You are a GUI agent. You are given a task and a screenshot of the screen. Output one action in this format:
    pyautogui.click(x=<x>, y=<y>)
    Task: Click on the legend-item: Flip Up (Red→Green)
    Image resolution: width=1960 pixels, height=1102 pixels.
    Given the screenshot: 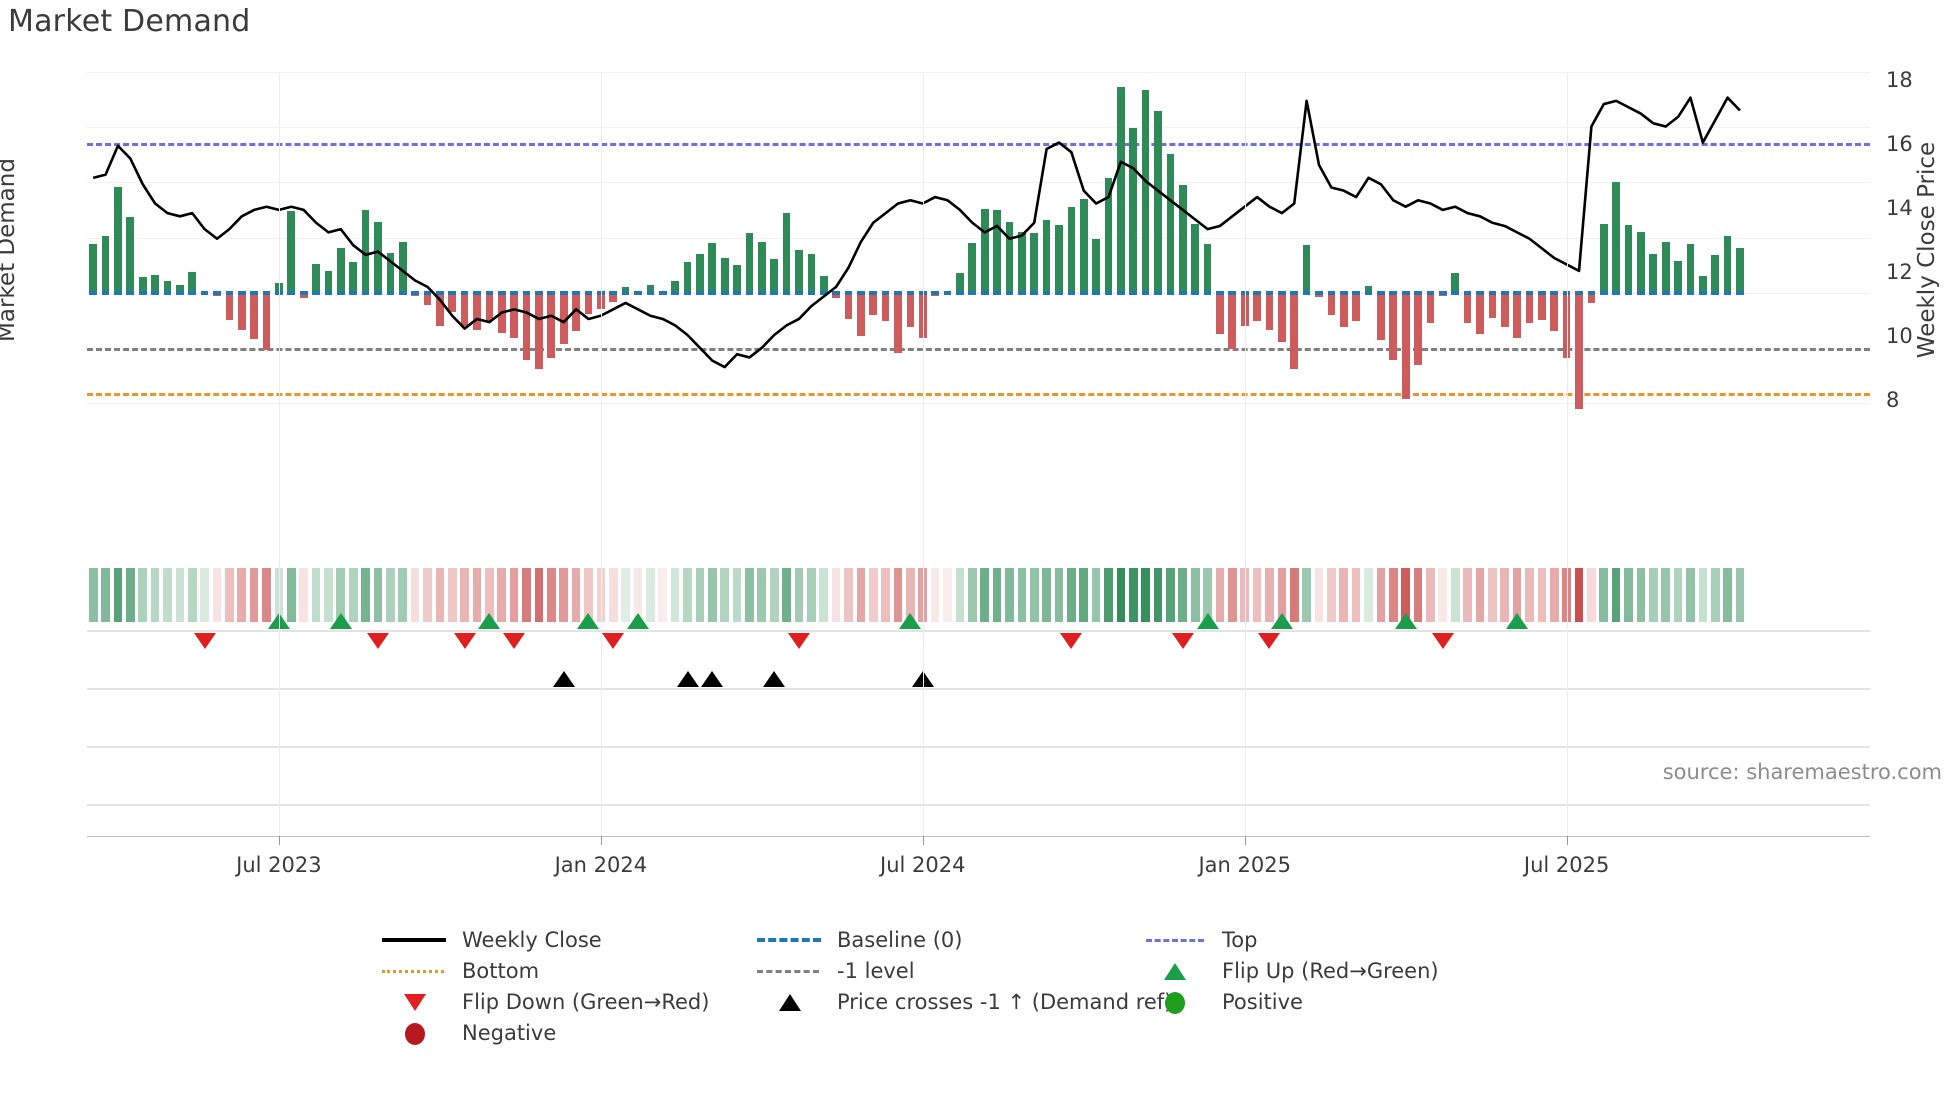 What is the action you would take?
    pyautogui.click(x=1289, y=971)
    